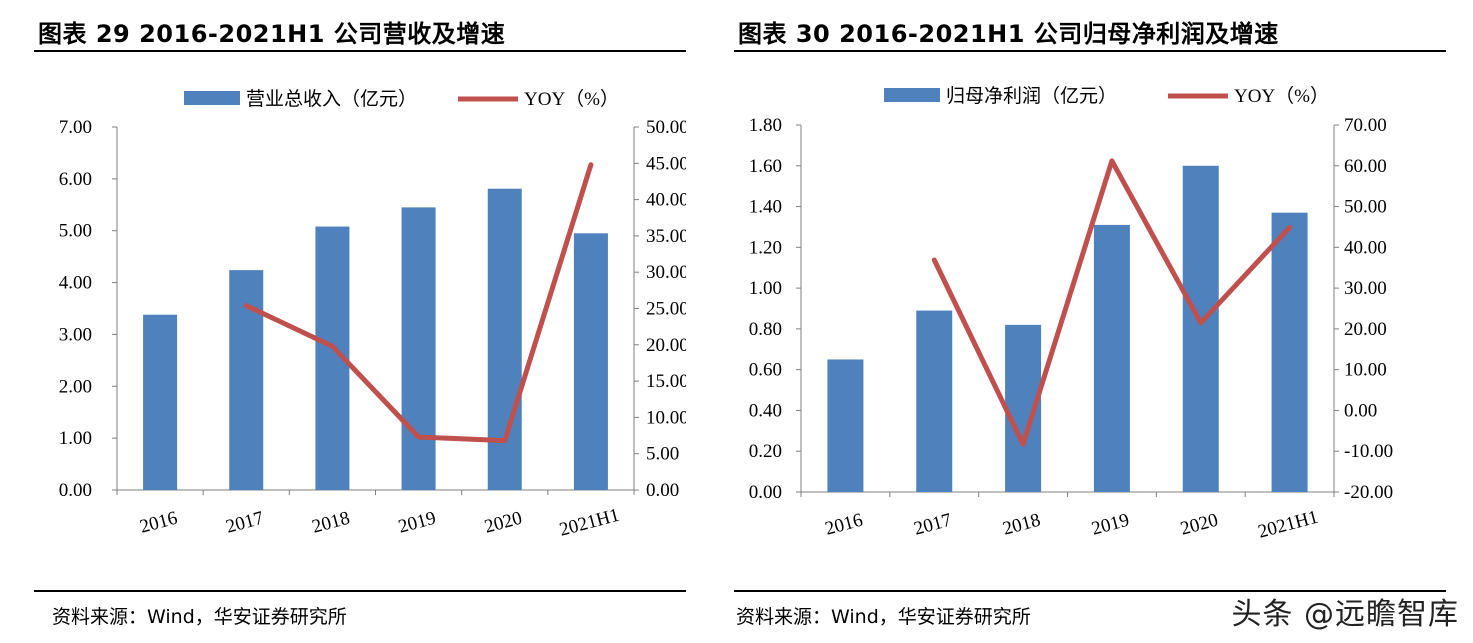 This screenshot has height=643, width=1473. What do you see at coordinates (360, 51) in the screenshot?
I see `title-rule-left` at bounding box center [360, 51].